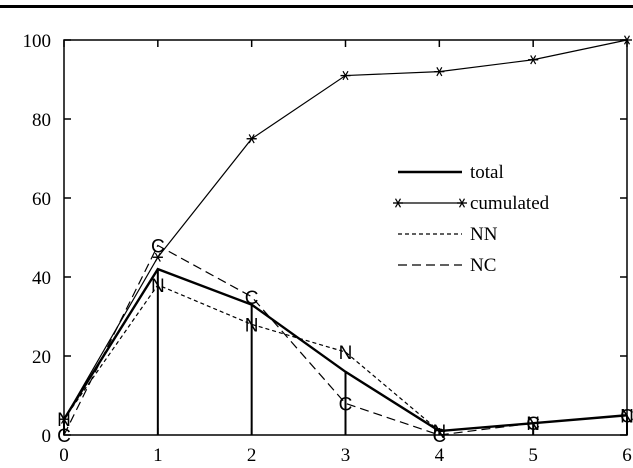  I want to click on legend: total cumulated NN NC, so click(471, 219).